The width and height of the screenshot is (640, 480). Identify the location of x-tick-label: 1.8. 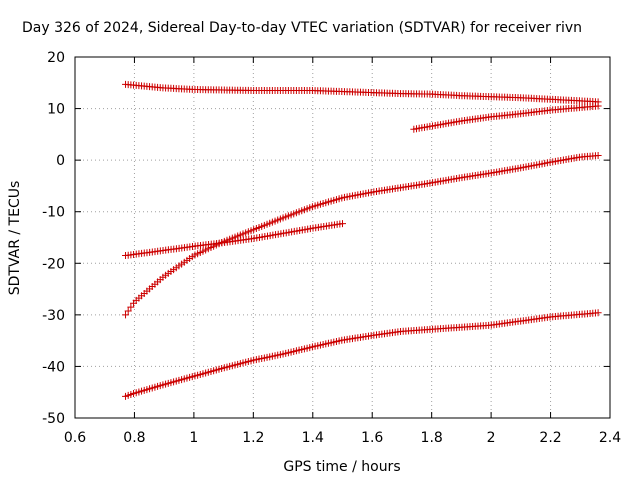
(432, 438).